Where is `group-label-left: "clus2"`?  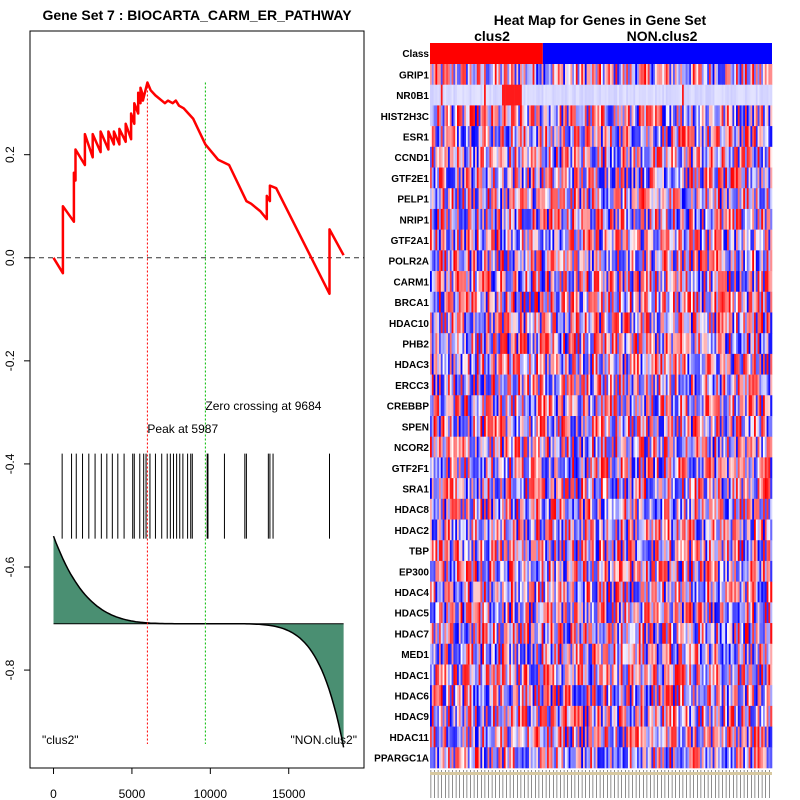 group-label-left: "clus2" is located at coordinates (60, 740).